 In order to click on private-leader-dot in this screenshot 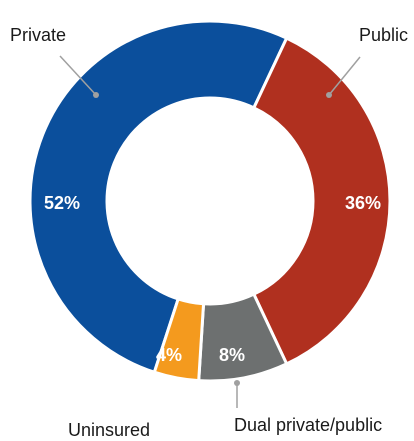, I will do `click(96, 95)`.